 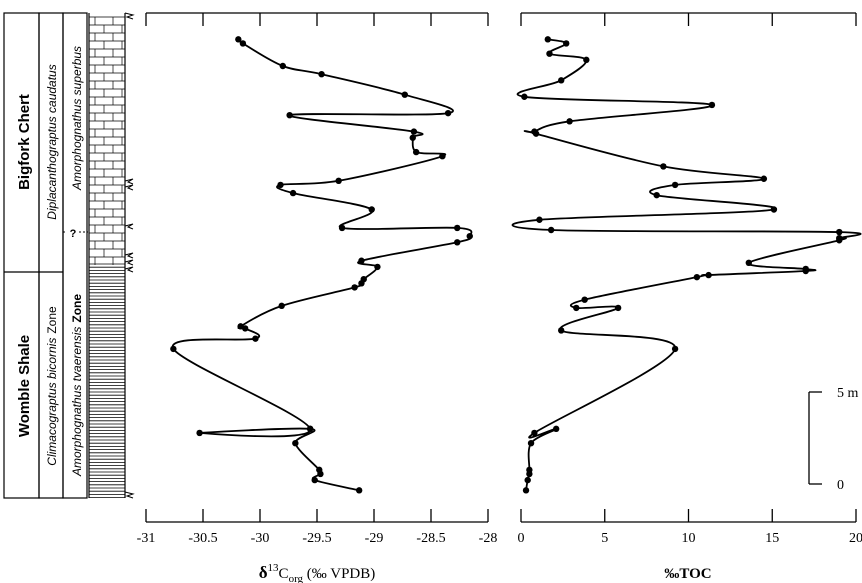 I want to click on x-tick-label: -29, so click(x=374, y=538).